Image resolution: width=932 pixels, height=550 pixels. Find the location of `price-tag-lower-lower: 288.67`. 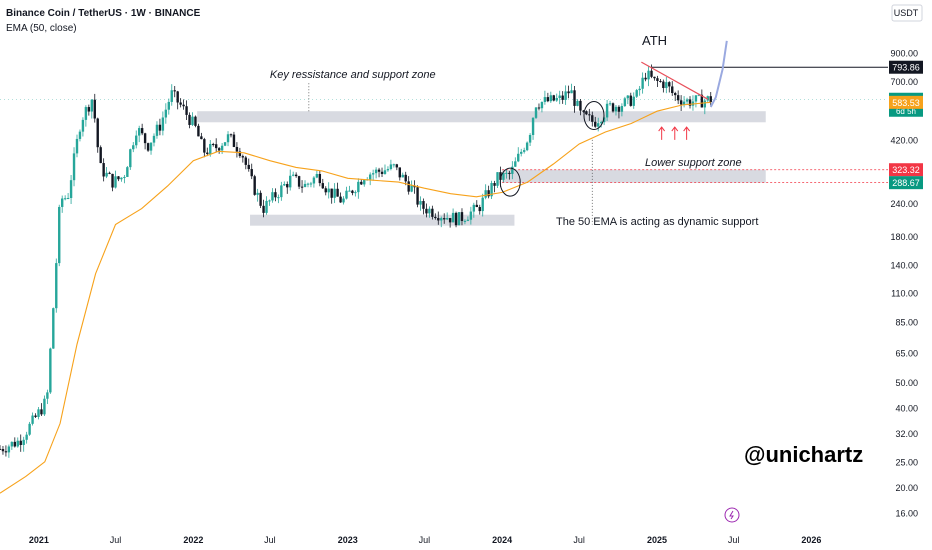

price-tag-lower-lower: 288.67 is located at coordinates (906, 183).